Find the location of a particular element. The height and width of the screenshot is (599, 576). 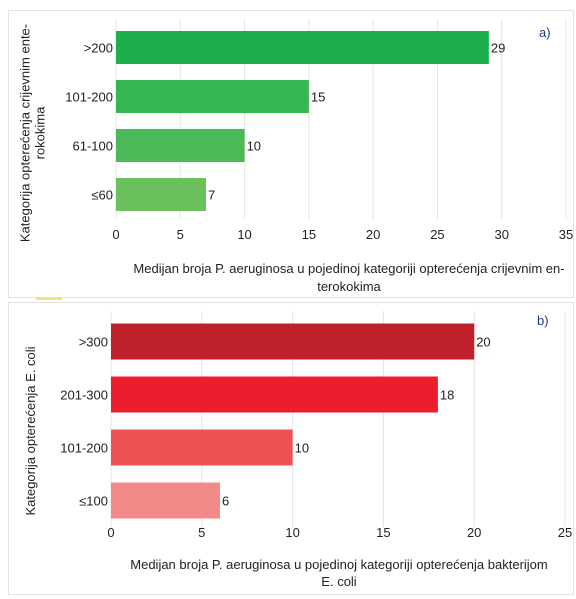

data-label: 18 is located at coordinates (447, 395).